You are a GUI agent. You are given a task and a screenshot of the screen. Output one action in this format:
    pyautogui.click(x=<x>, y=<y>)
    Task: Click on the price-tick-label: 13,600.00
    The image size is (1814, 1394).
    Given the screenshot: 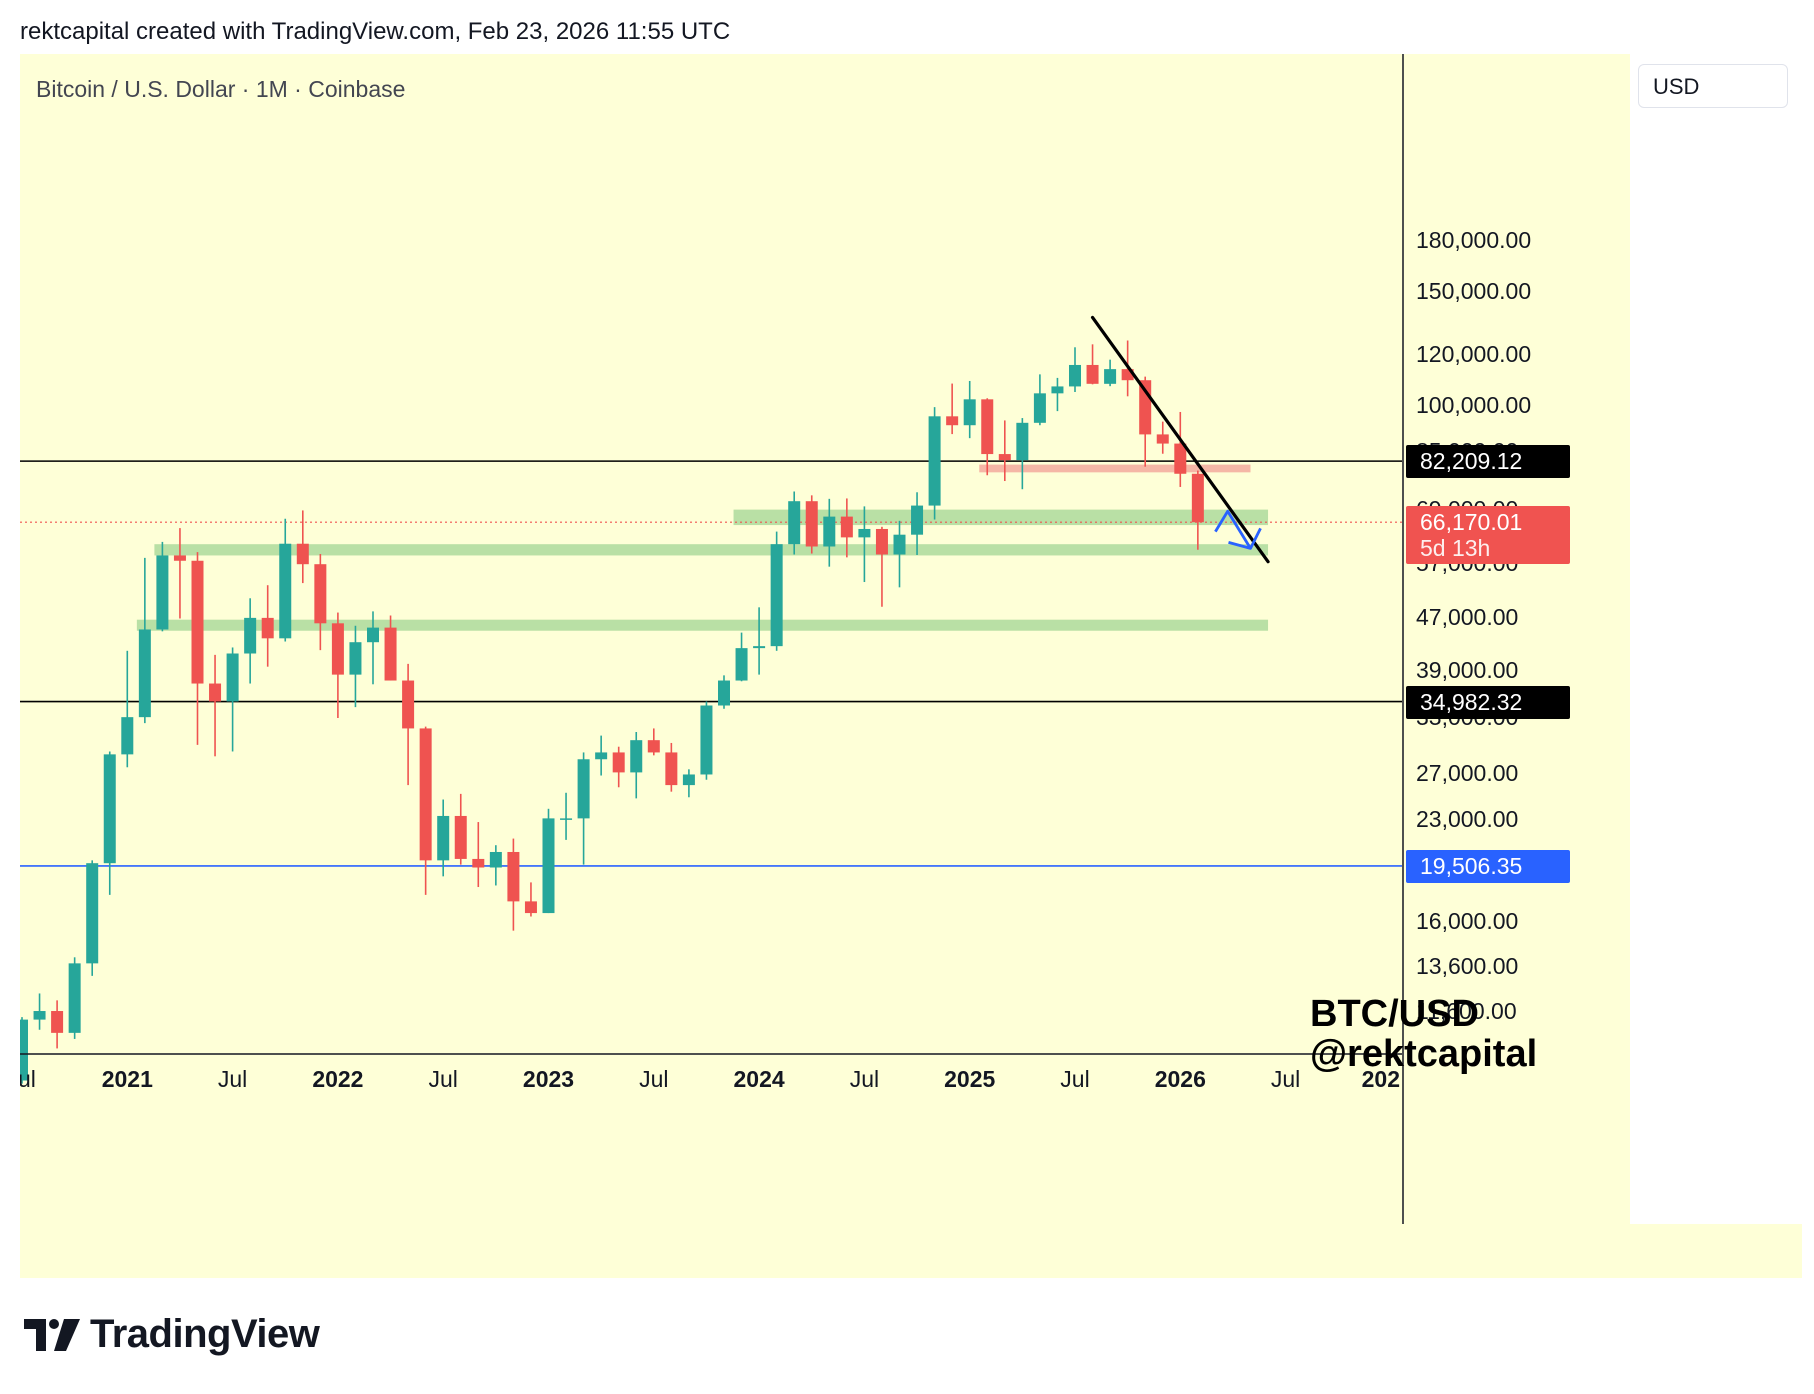 What is the action you would take?
    pyautogui.click(x=1467, y=966)
    